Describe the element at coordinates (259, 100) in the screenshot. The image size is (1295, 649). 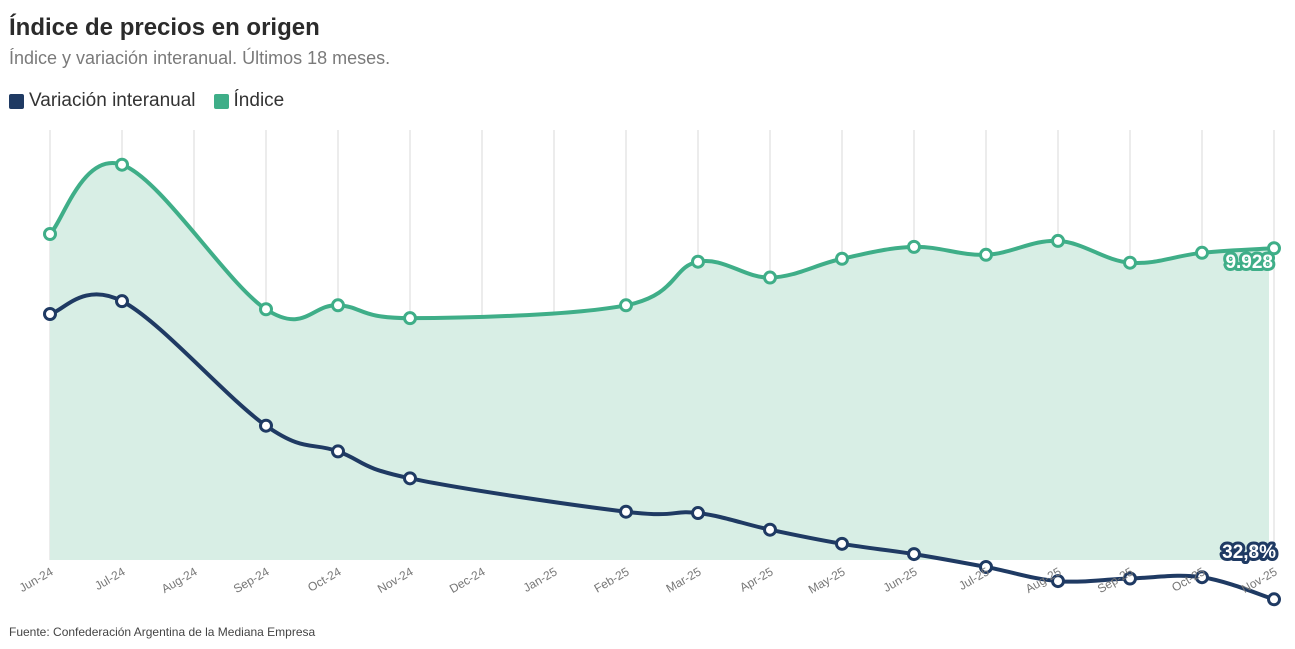
I see `legend-label-indice: Índice` at that location.